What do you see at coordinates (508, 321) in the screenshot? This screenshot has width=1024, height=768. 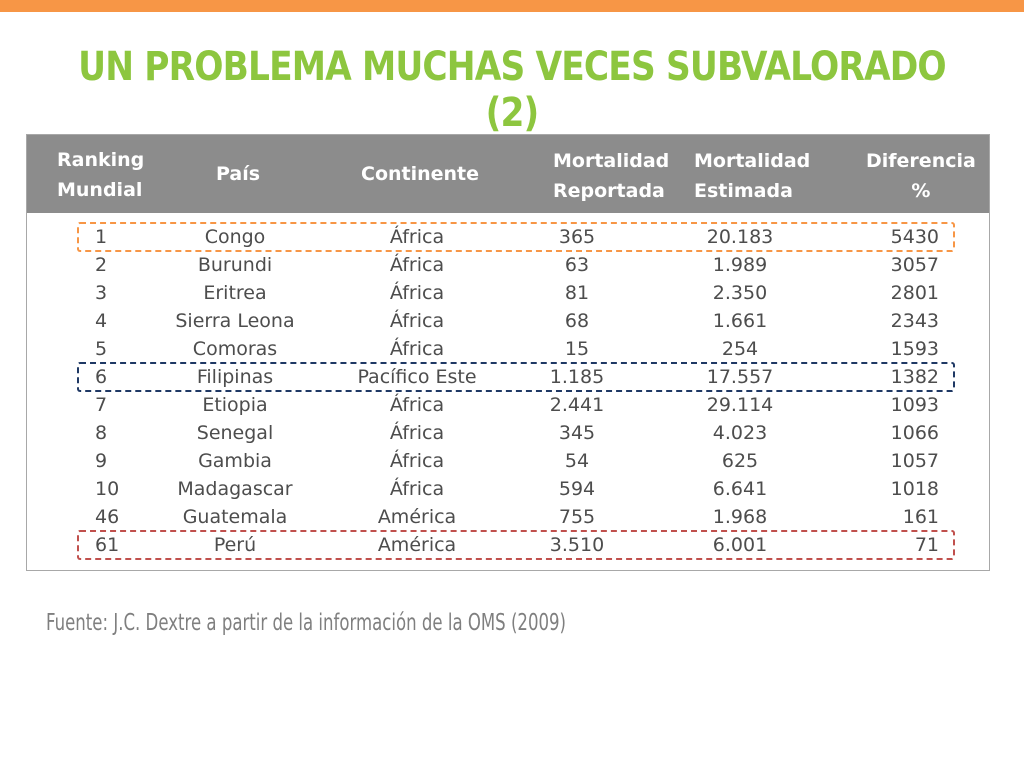 I see `table-row: 4 Sierra Leona África 68 1.661 2343` at bounding box center [508, 321].